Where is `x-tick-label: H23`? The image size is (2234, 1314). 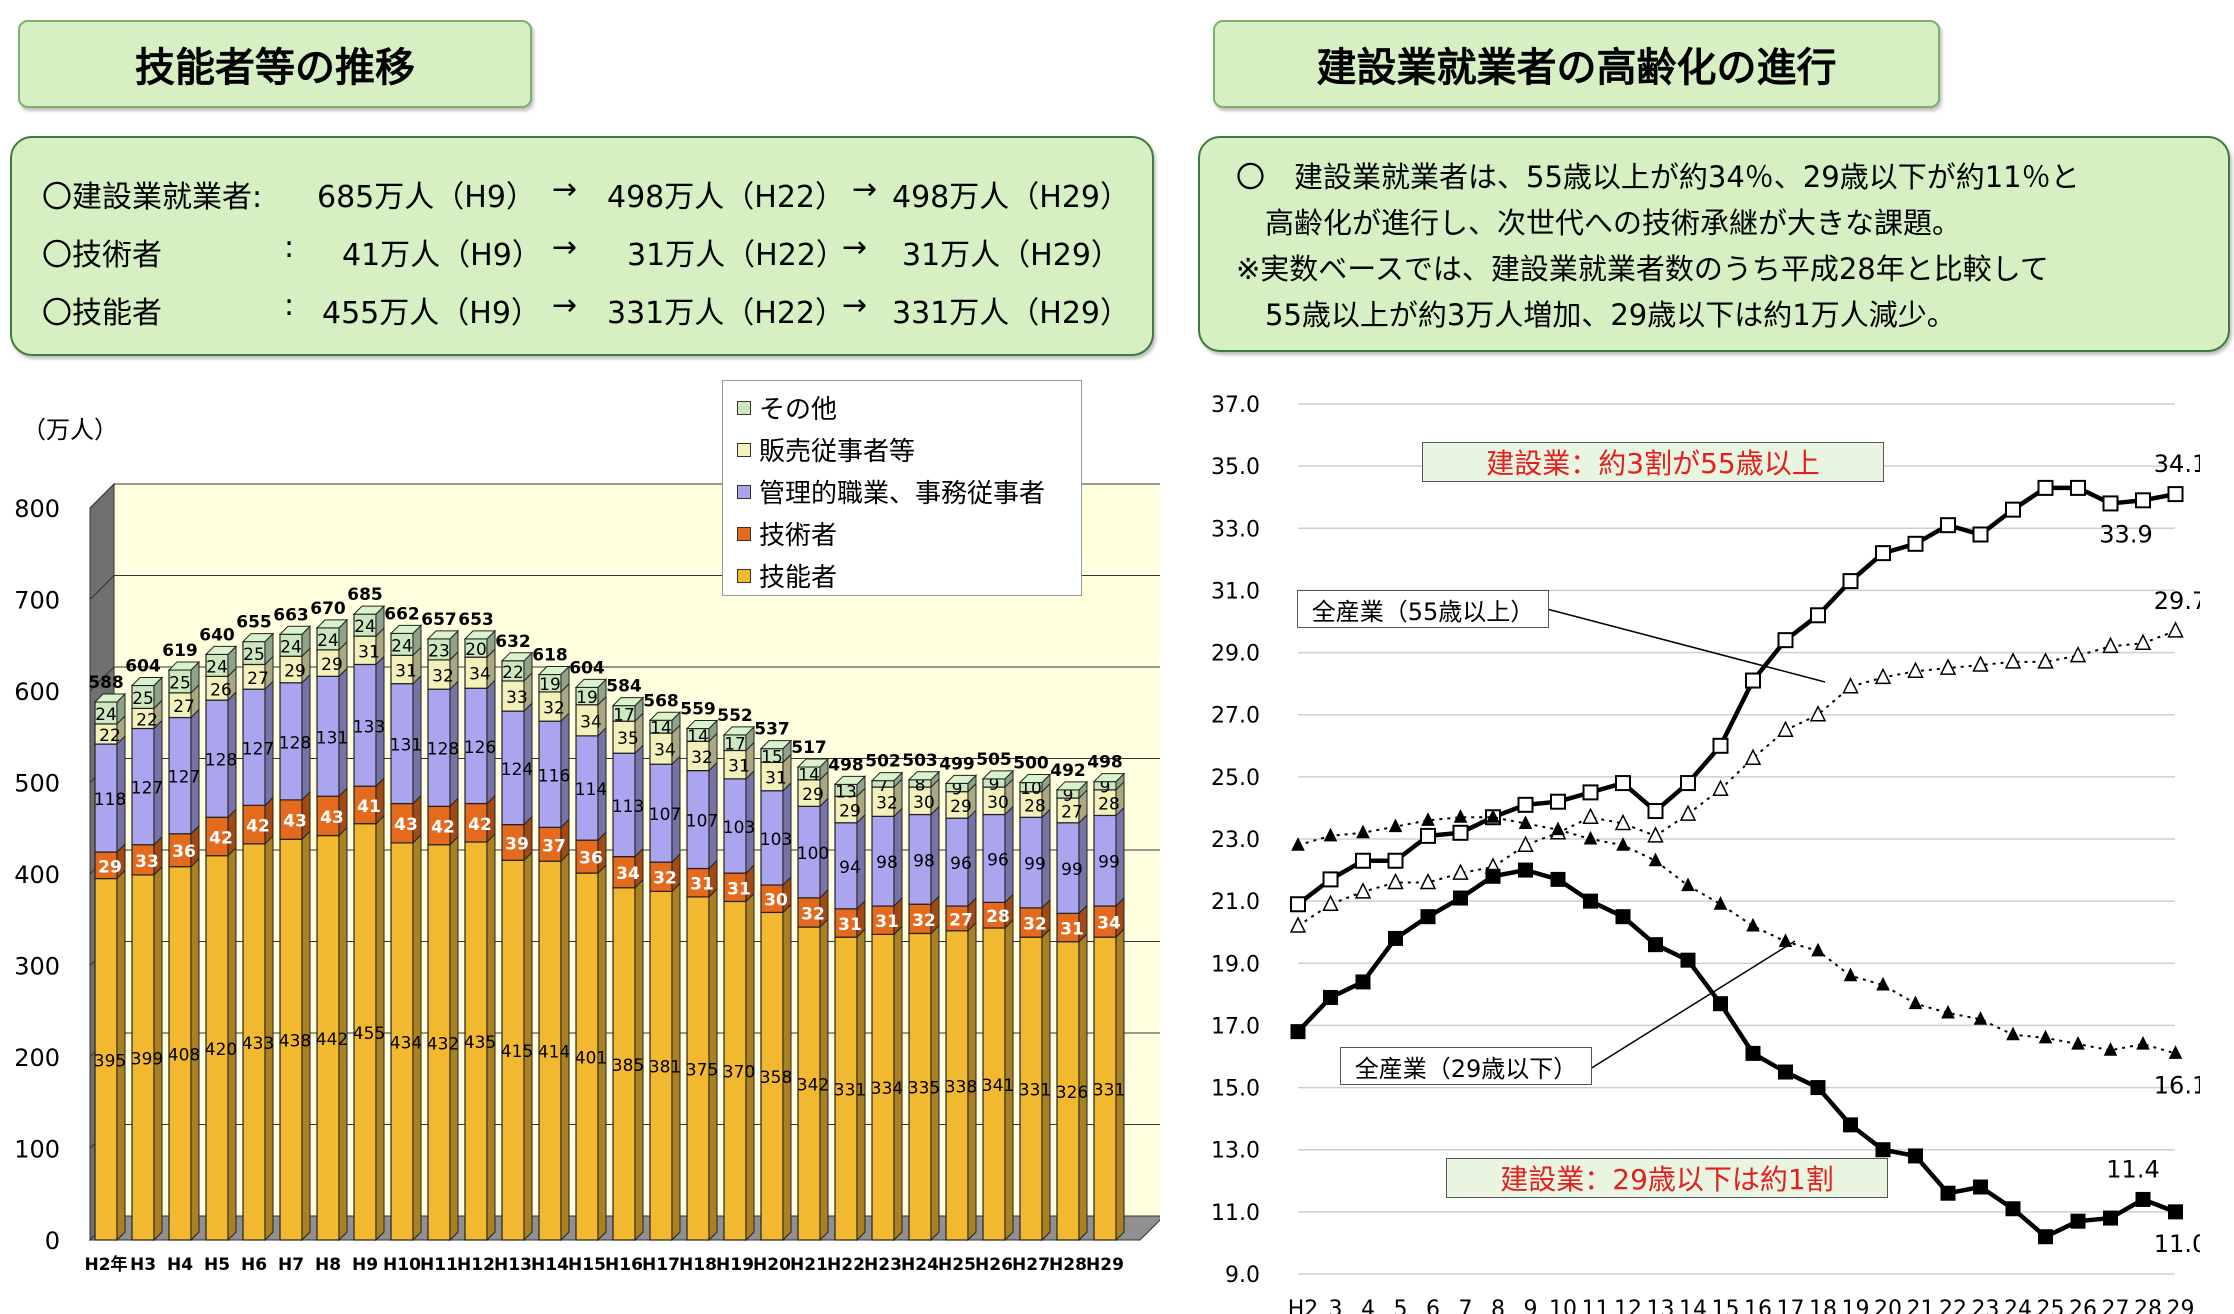 x-tick-label: H23 is located at coordinates (883, 1265).